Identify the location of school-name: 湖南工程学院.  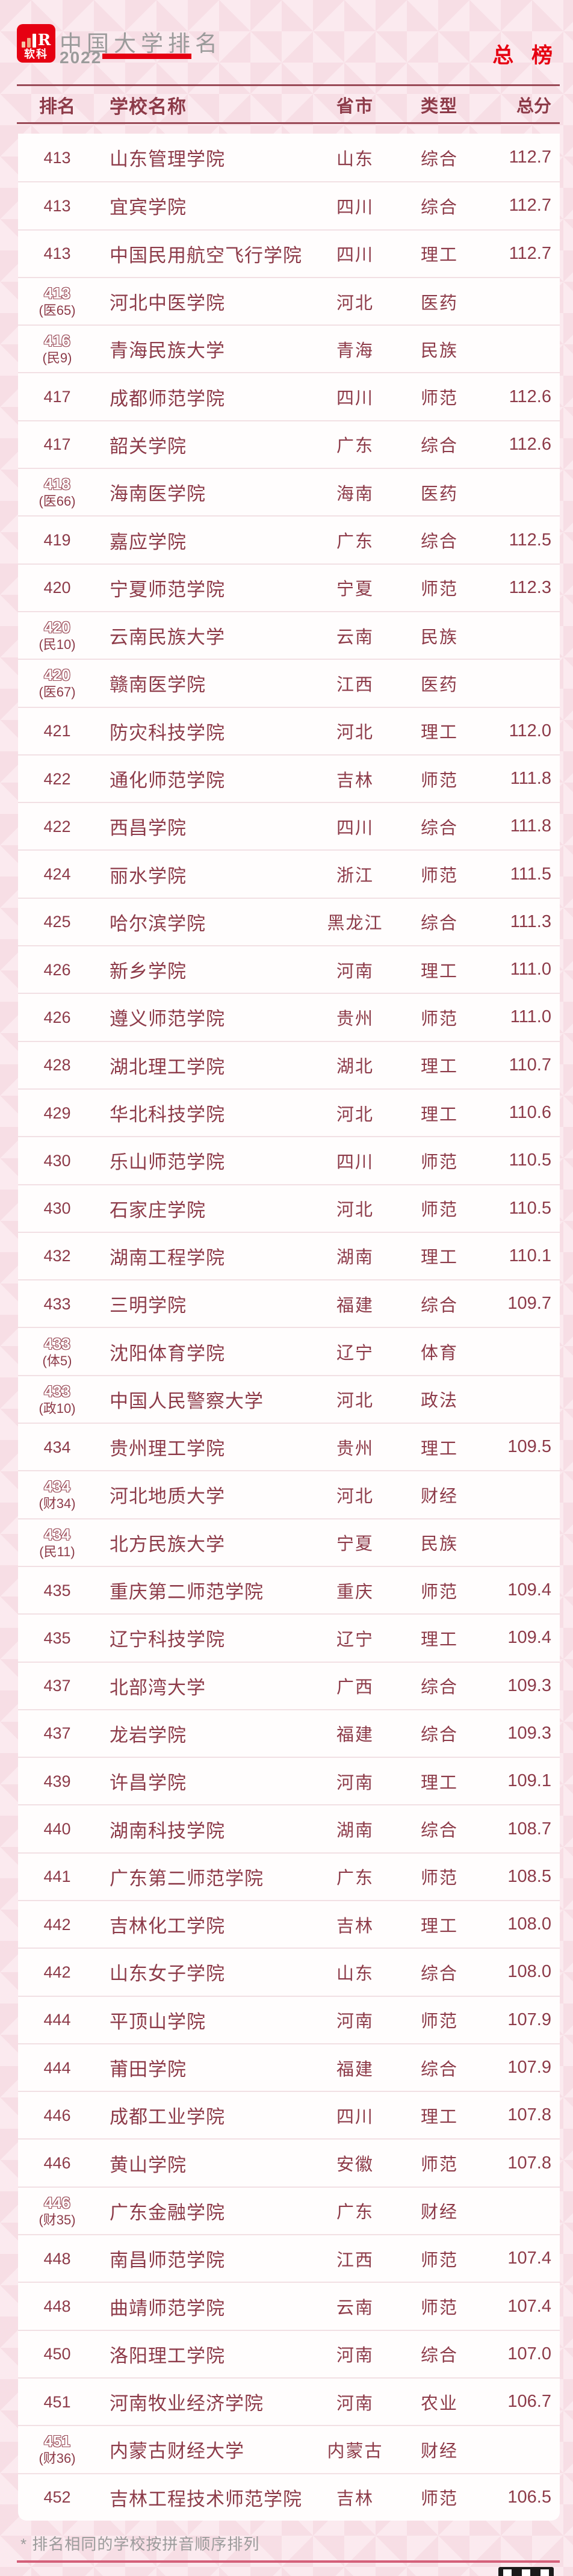
(167, 1257).